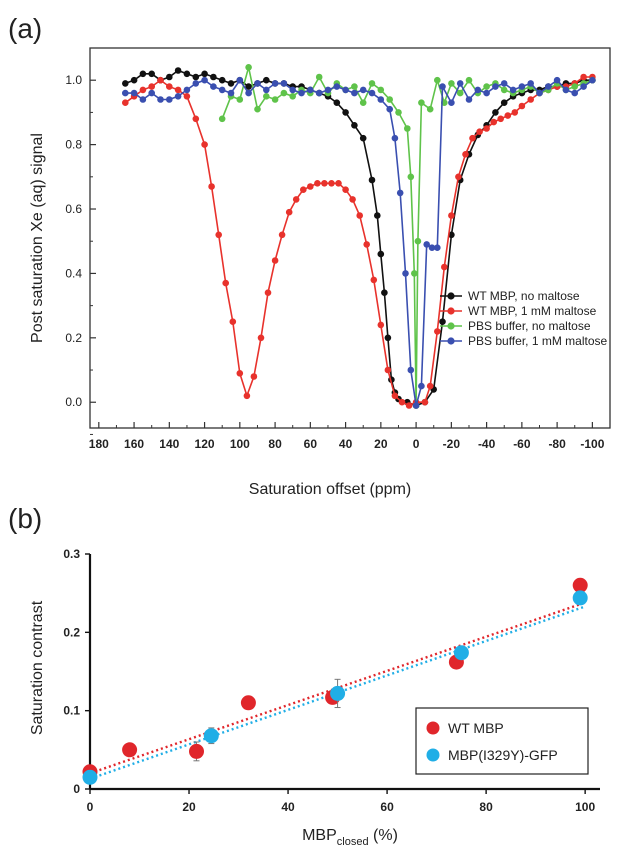 This screenshot has width=630, height=850. Describe the element at coordinates (452, 444) in the screenshot. I see `chart-a-x-tick-label: -20` at that location.